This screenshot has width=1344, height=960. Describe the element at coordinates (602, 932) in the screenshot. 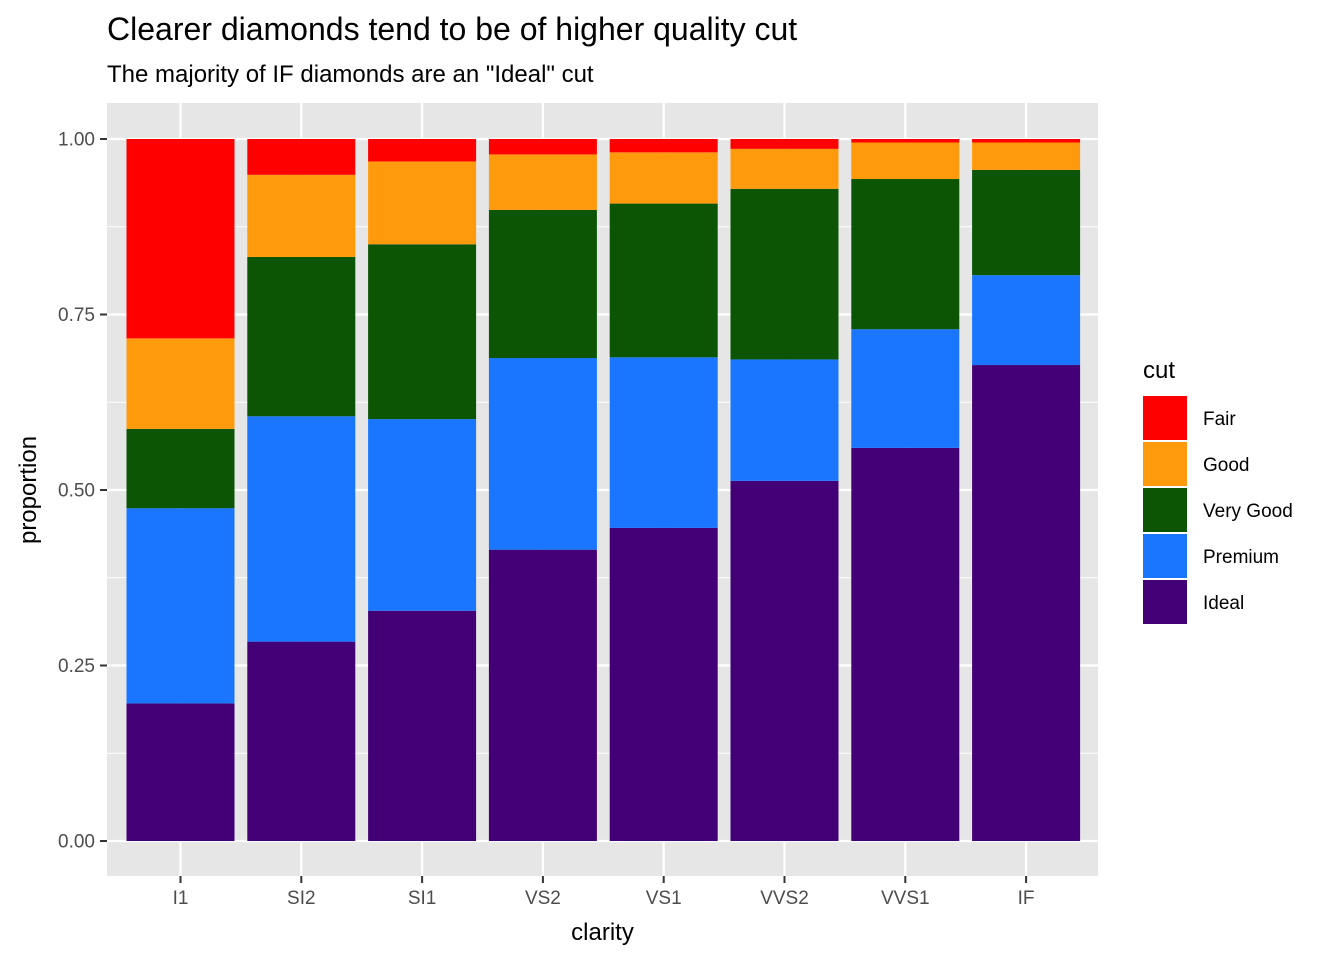

I see `x-axis-title: clarity` at that location.